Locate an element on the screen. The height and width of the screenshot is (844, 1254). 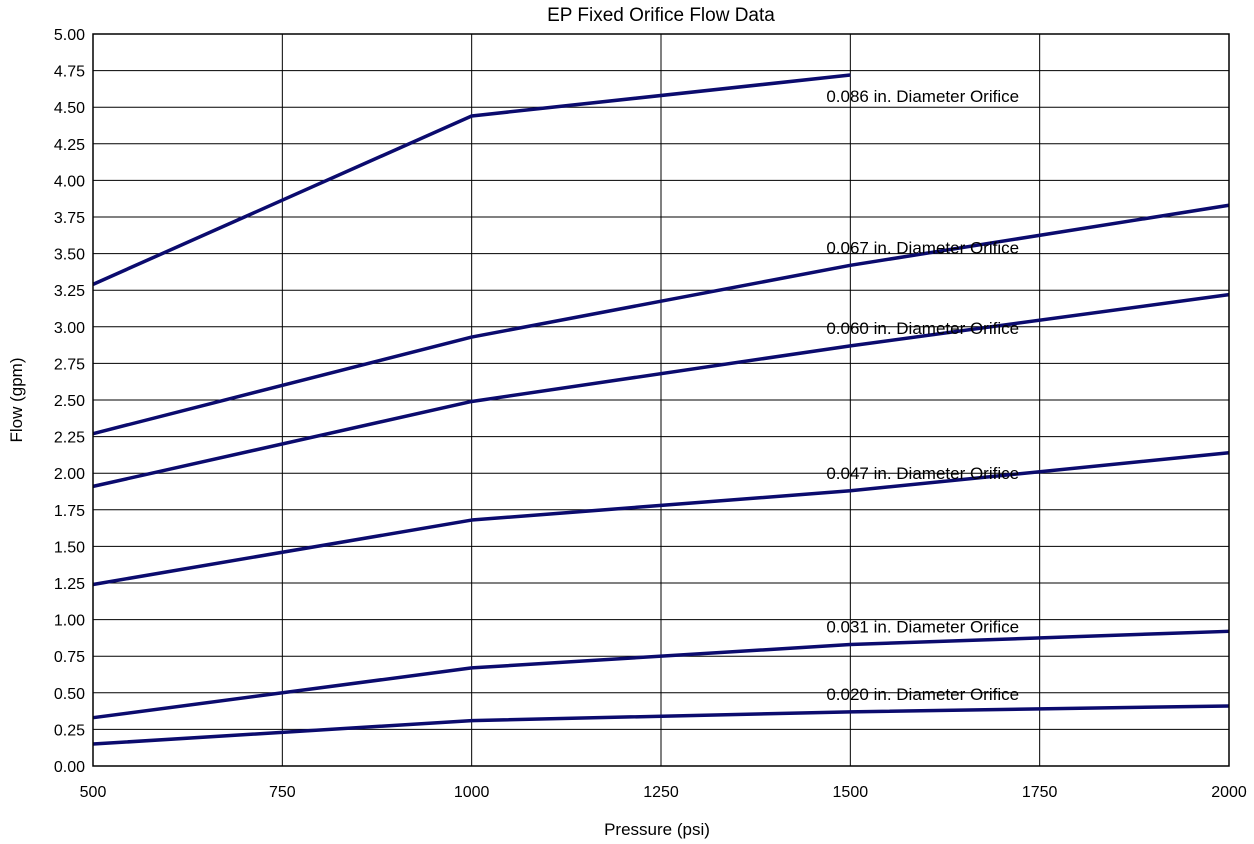
series-label: 0.067 in. Diameter Orifice is located at coordinates (922, 247).